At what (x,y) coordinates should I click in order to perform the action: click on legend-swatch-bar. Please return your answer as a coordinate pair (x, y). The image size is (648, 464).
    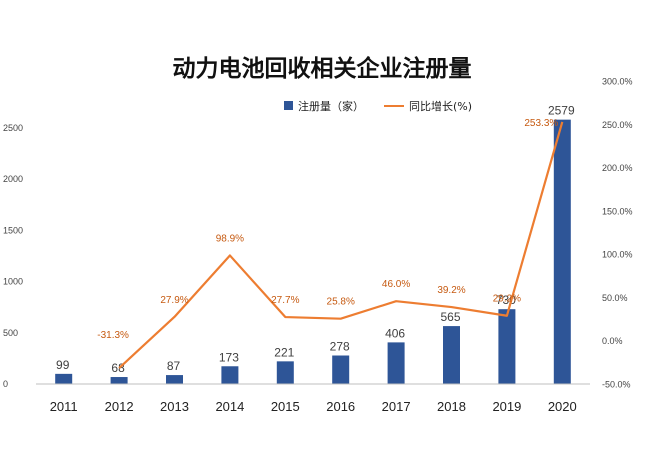
    Looking at the image, I should click on (288, 105).